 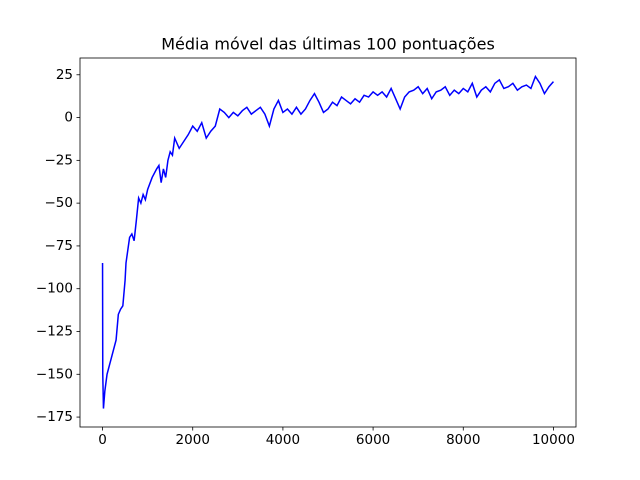 I want to click on y-tick-label: −150, so click(x=54, y=374).